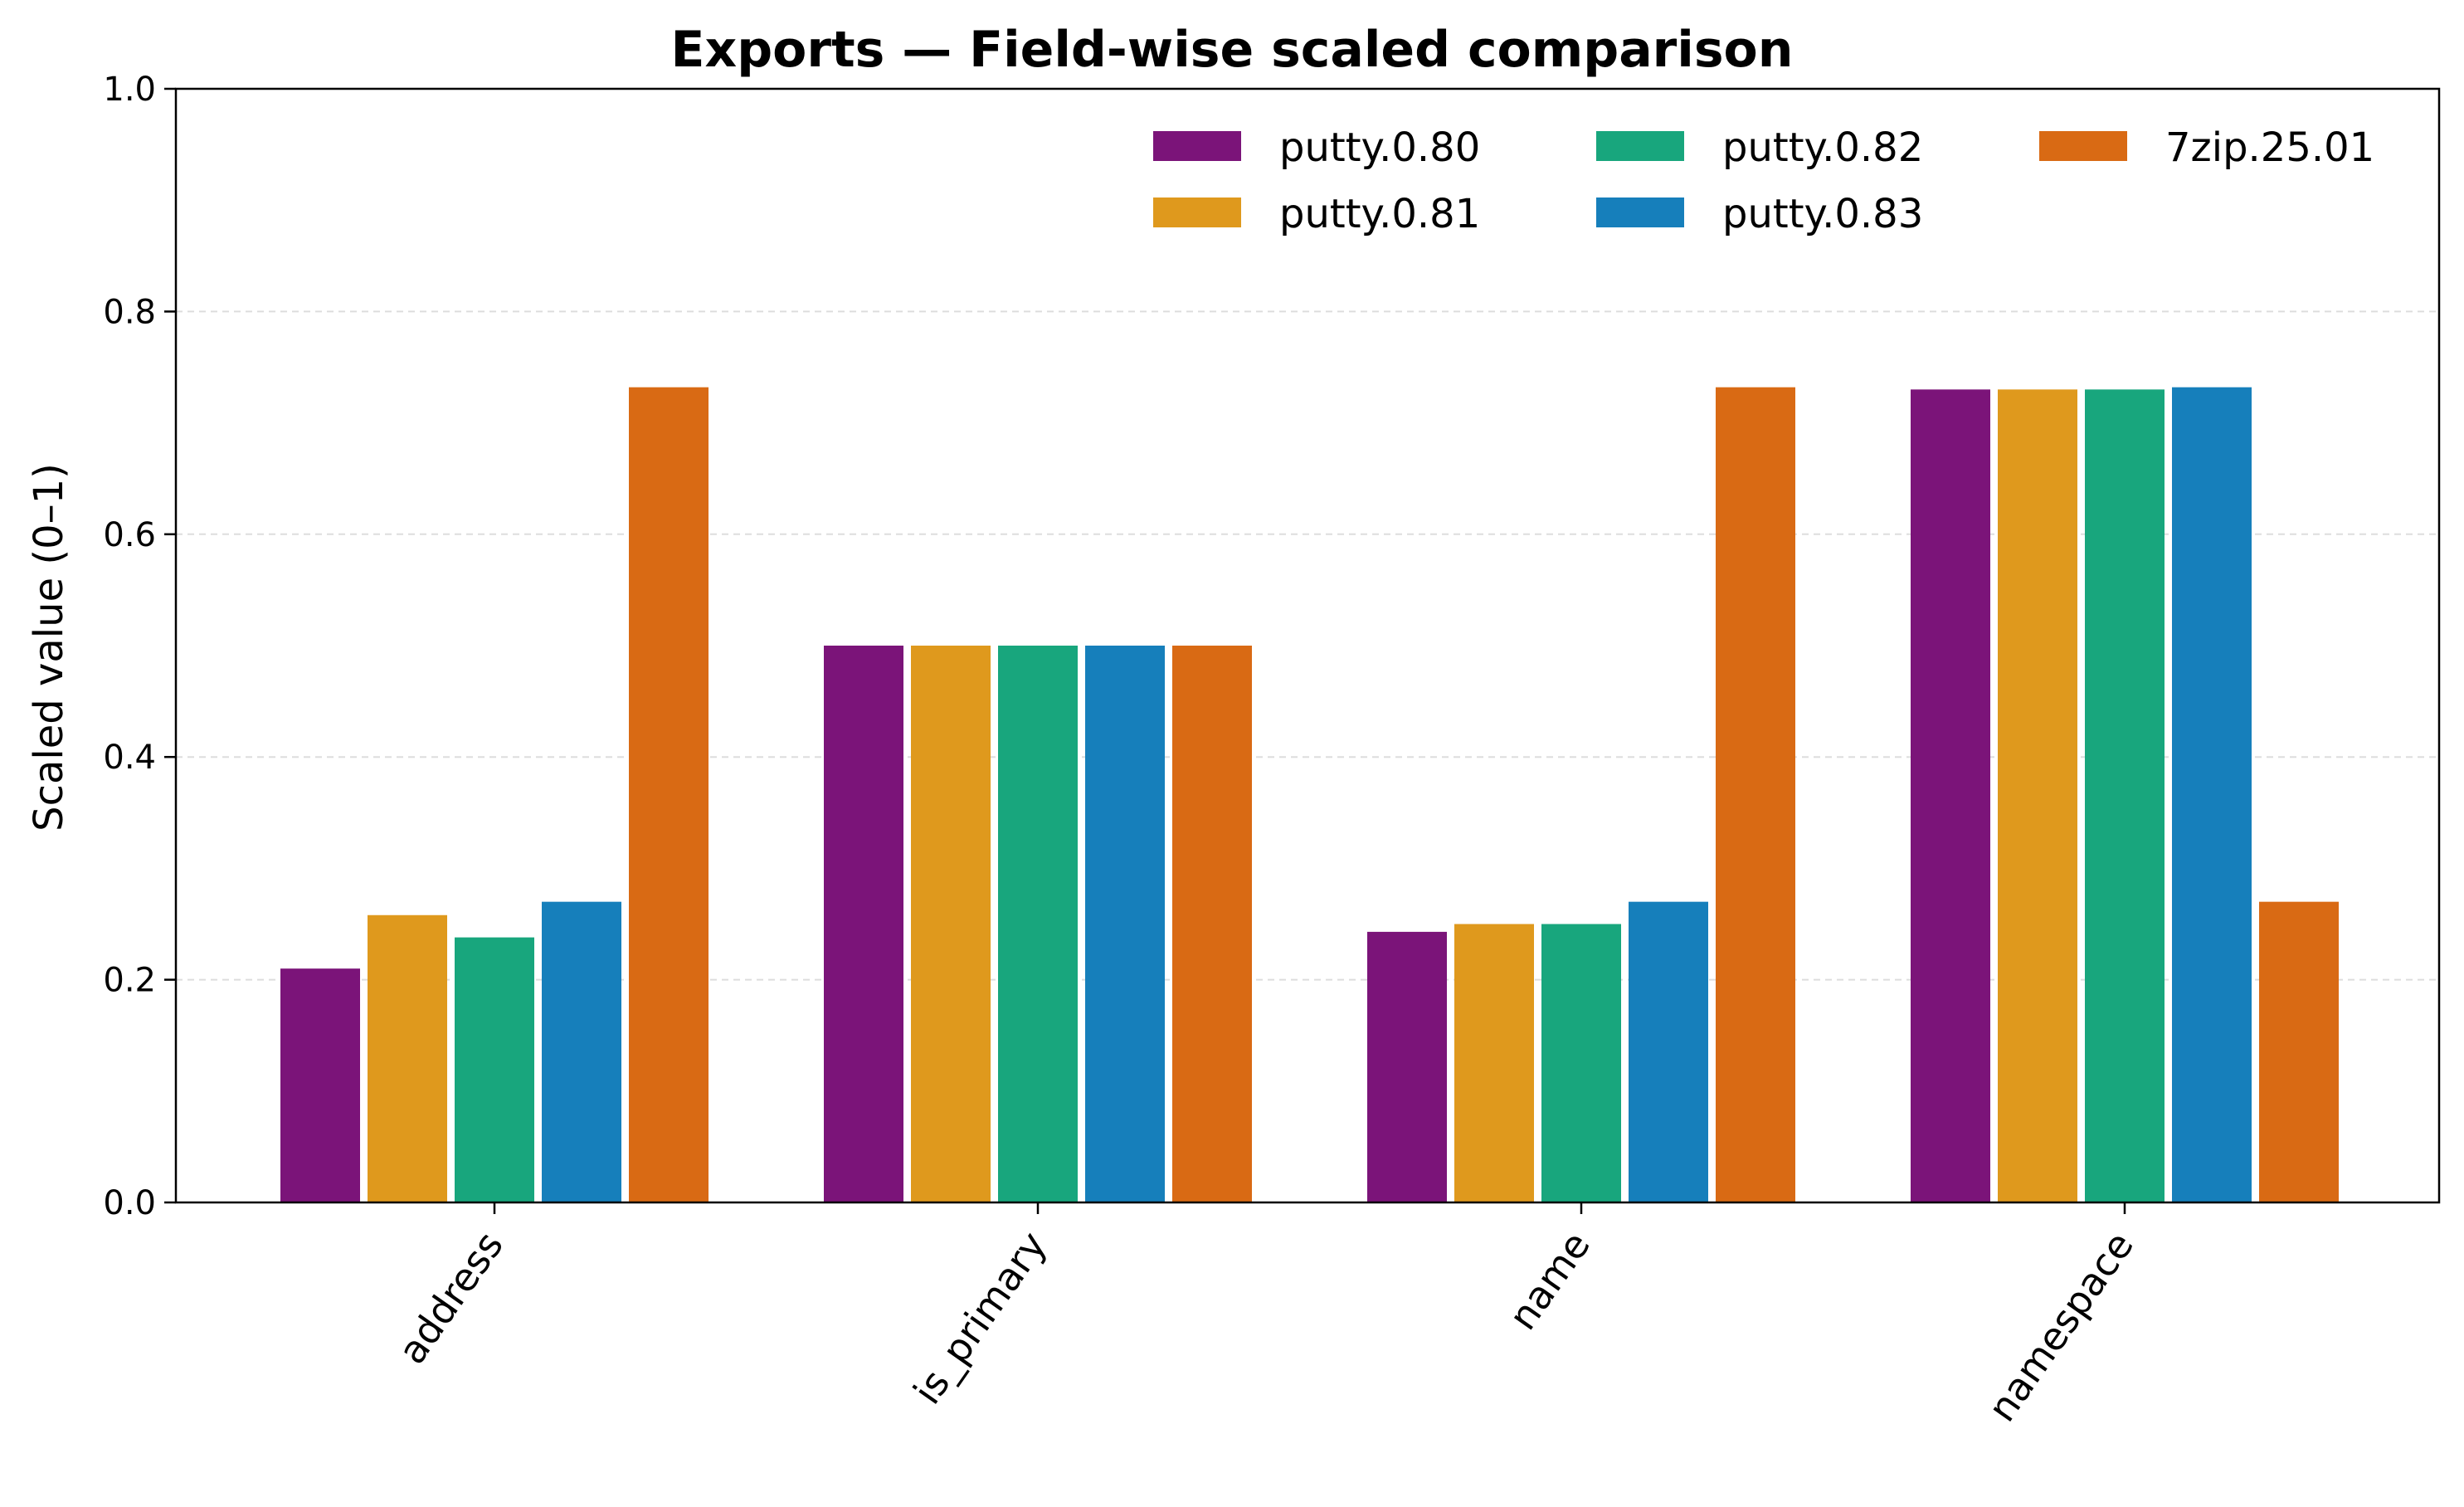 The height and width of the screenshot is (1507, 2464). What do you see at coordinates (1640, 146) in the screenshot?
I see `legend-swatch-putty.0.82` at bounding box center [1640, 146].